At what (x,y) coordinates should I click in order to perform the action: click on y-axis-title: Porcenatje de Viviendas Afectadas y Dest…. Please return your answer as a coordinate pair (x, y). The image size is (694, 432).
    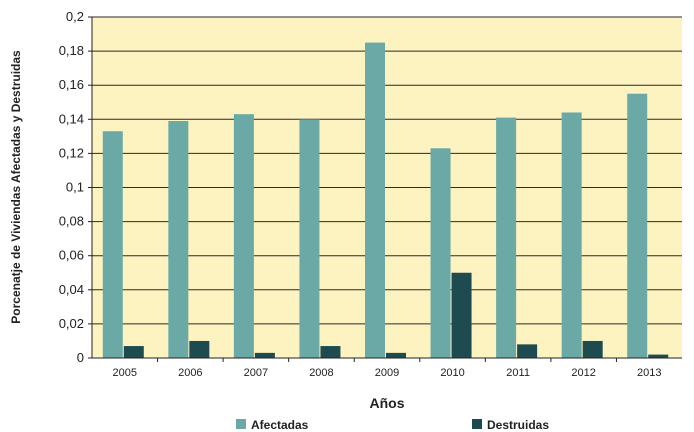
    Looking at the image, I should click on (16, 187).